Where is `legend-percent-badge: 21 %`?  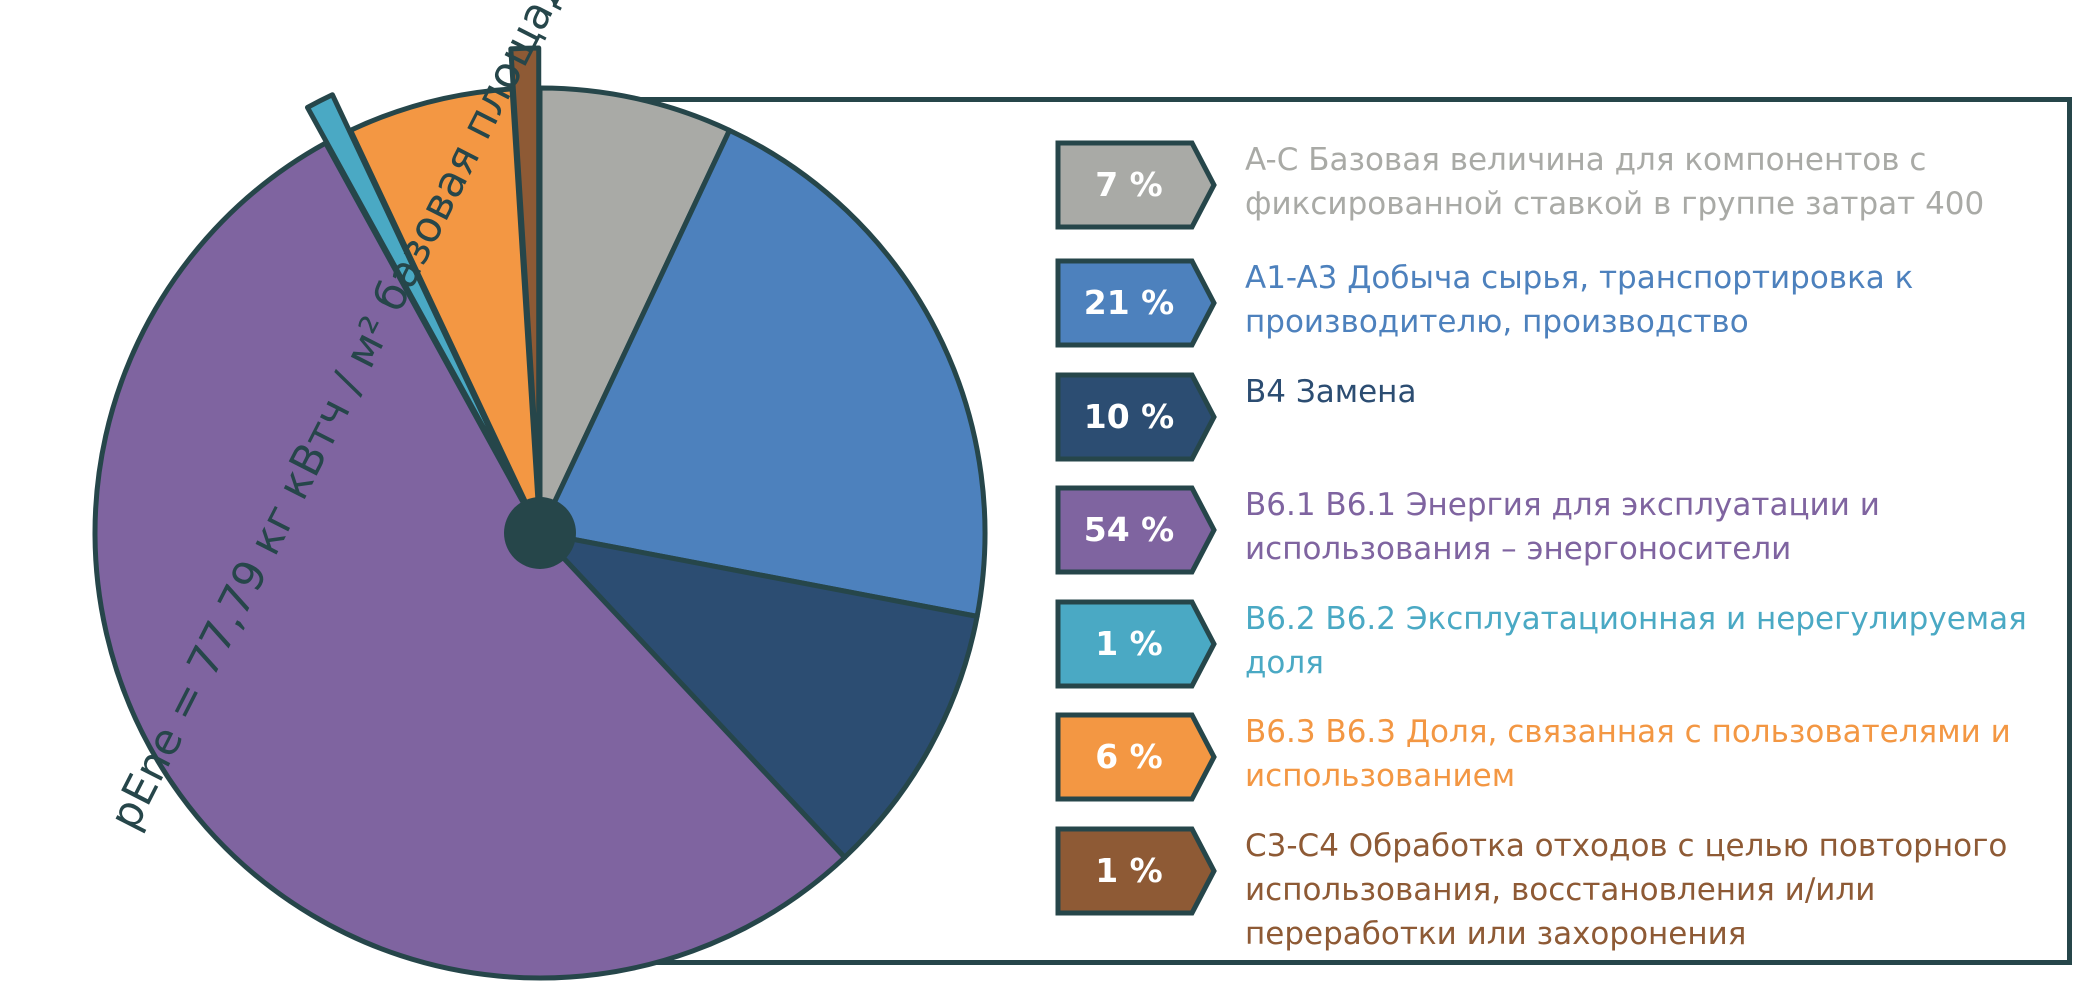
legend-percent-badge: 21 % is located at coordinates (1136, 303).